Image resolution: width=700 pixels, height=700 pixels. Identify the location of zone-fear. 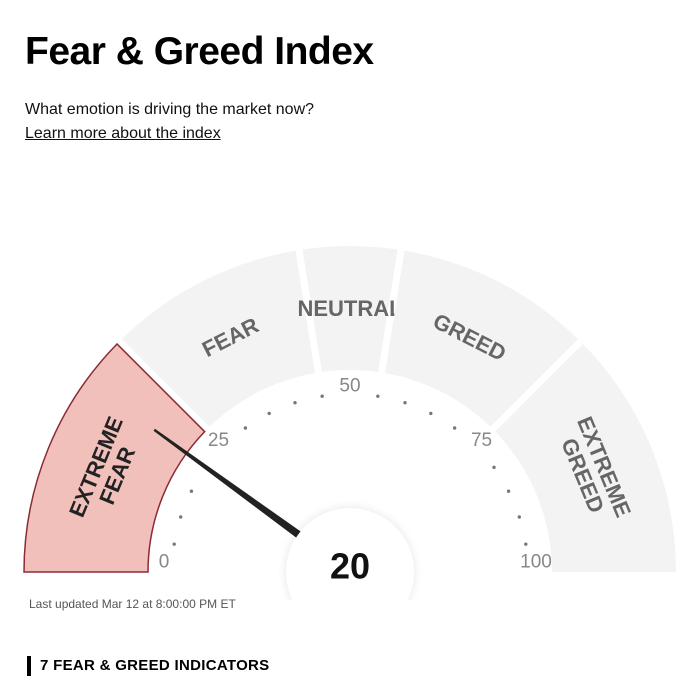
(218, 338).